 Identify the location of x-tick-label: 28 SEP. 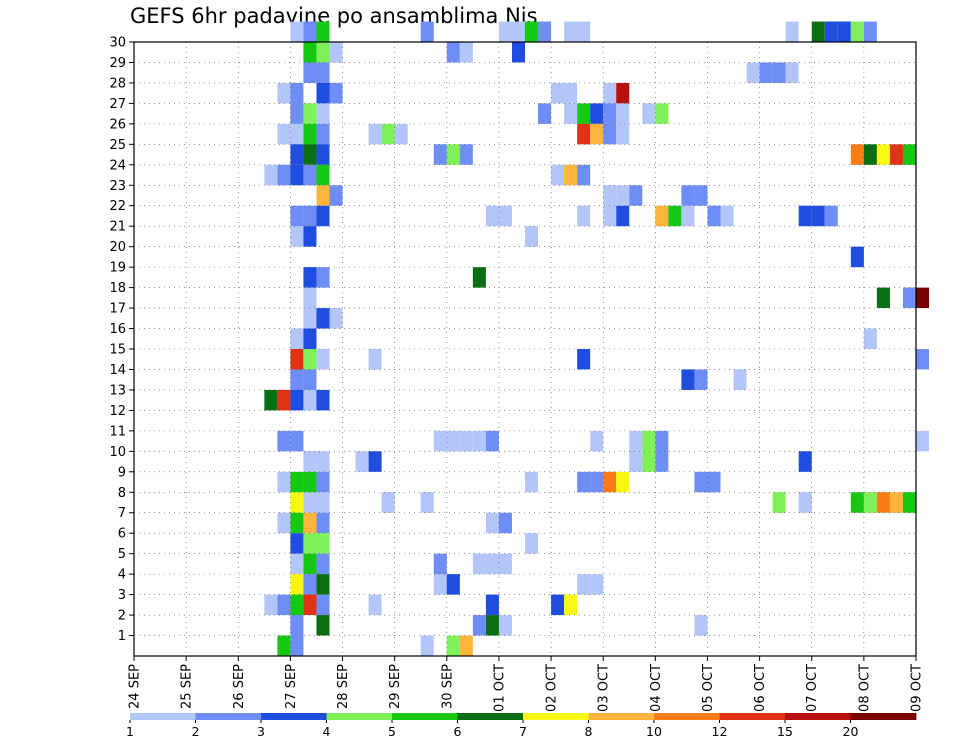
(343, 686).